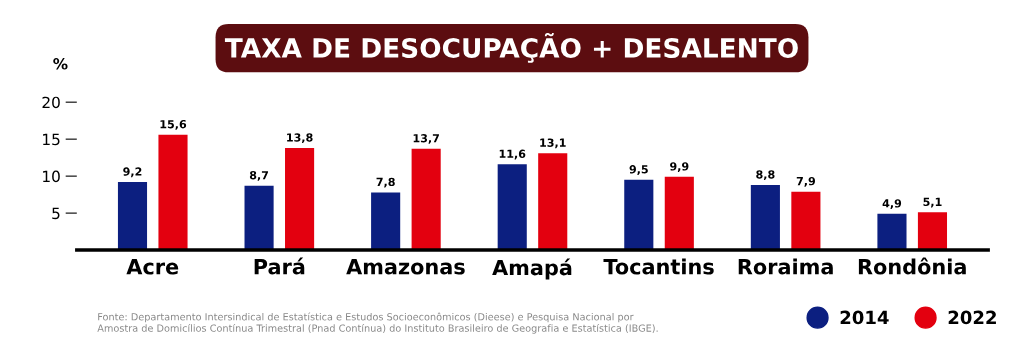  What do you see at coordinates (765, 175) in the screenshot?
I see `data-label: 8,8` at bounding box center [765, 175].